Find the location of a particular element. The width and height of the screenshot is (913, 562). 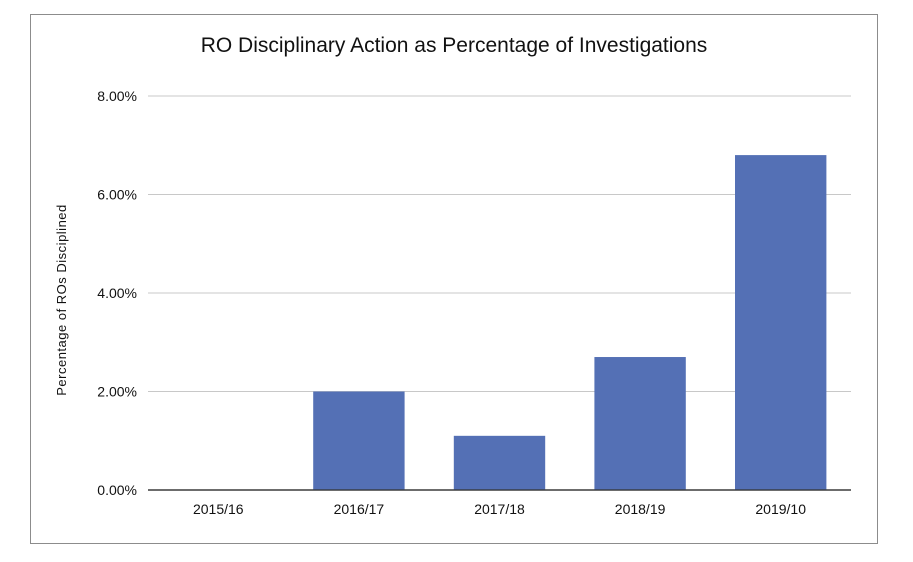

x-axis-ticks: 2015/16 2016/17 2017/18 2018/19 2019/10 is located at coordinates (499, 509).